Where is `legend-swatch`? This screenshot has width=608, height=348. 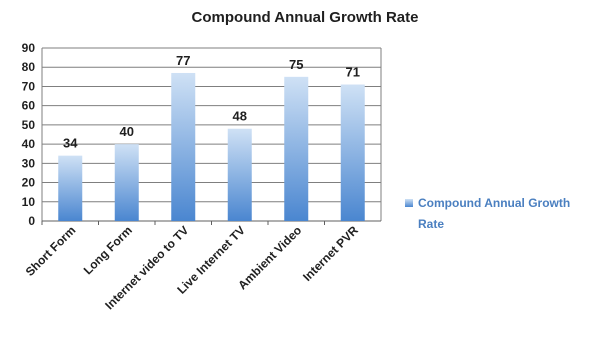
legend-swatch is located at coordinates (409, 203).